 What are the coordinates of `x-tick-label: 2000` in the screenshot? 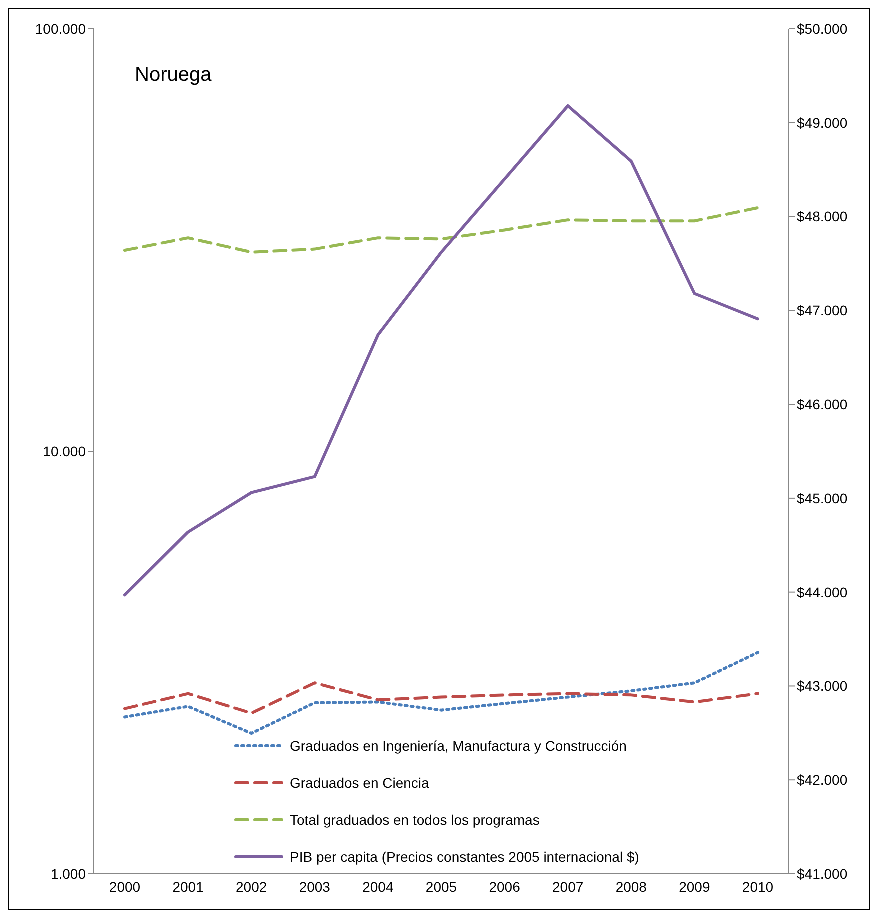 It's located at (125, 886).